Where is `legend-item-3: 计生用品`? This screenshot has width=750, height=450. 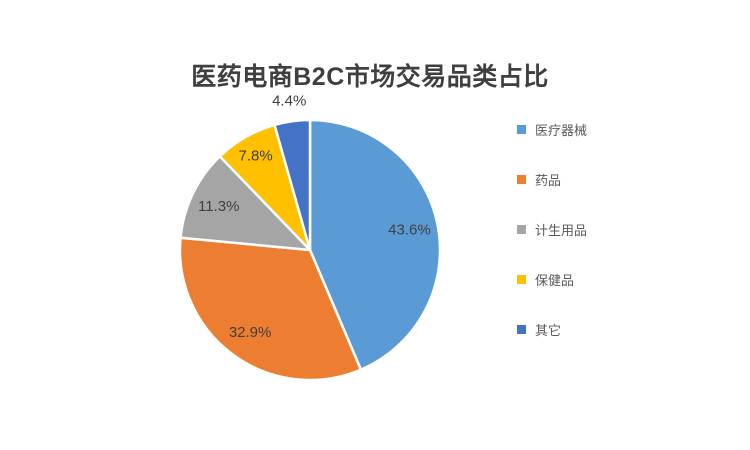
legend-item-3: 计生用品 is located at coordinates (552, 229).